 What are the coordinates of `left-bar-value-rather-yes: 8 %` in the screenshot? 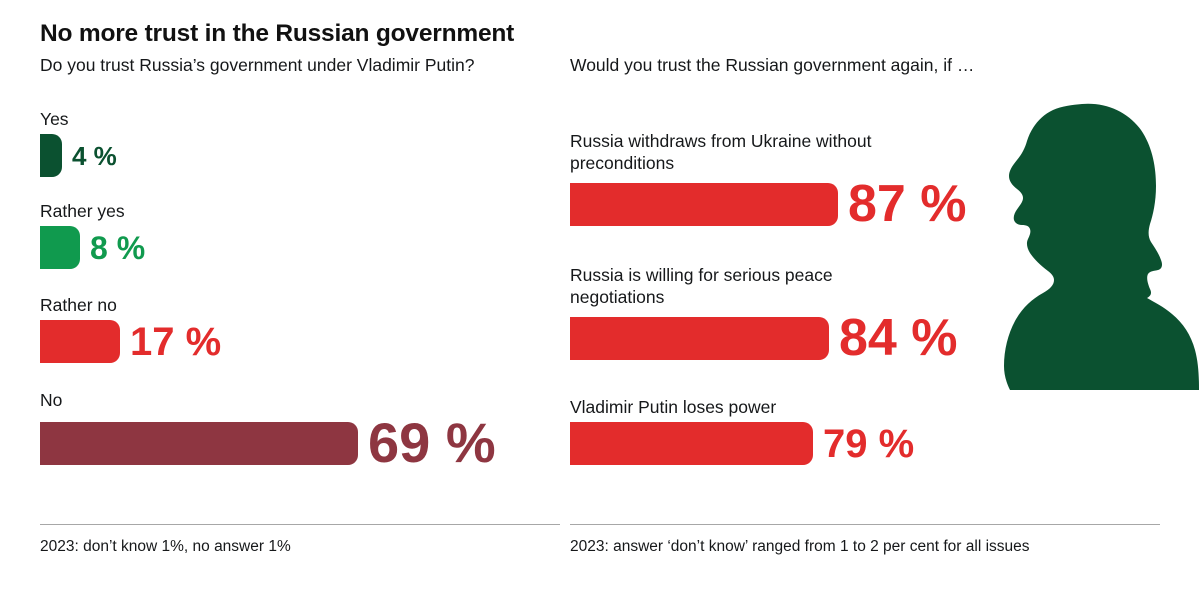 It's located at (118, 247).